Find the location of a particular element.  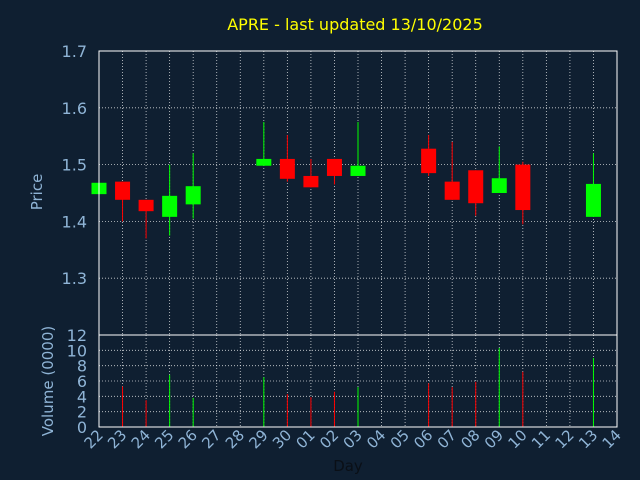

volume-tick-label: 2 is located at coordinates (82, 412).